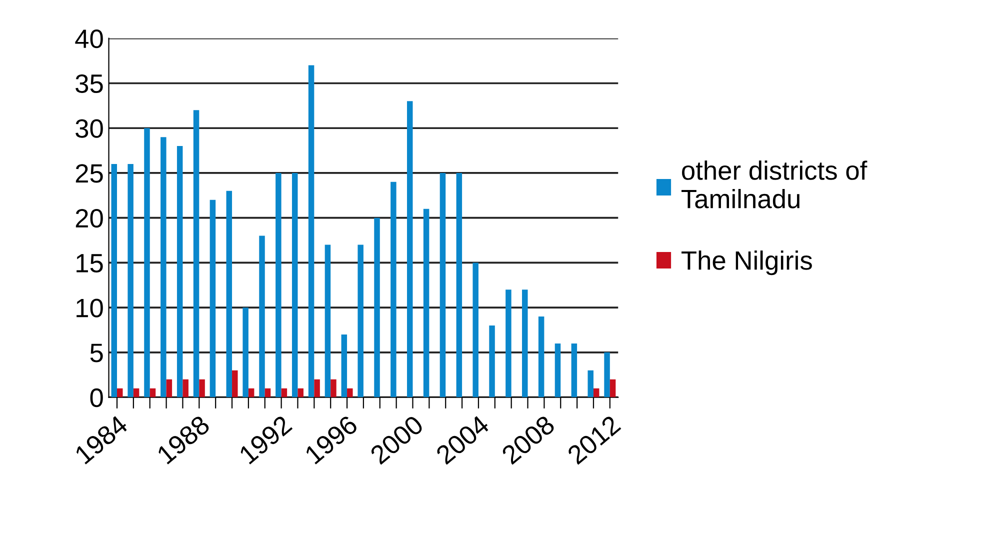  I want to click on y-tick-label: 30, so click(89, 128).